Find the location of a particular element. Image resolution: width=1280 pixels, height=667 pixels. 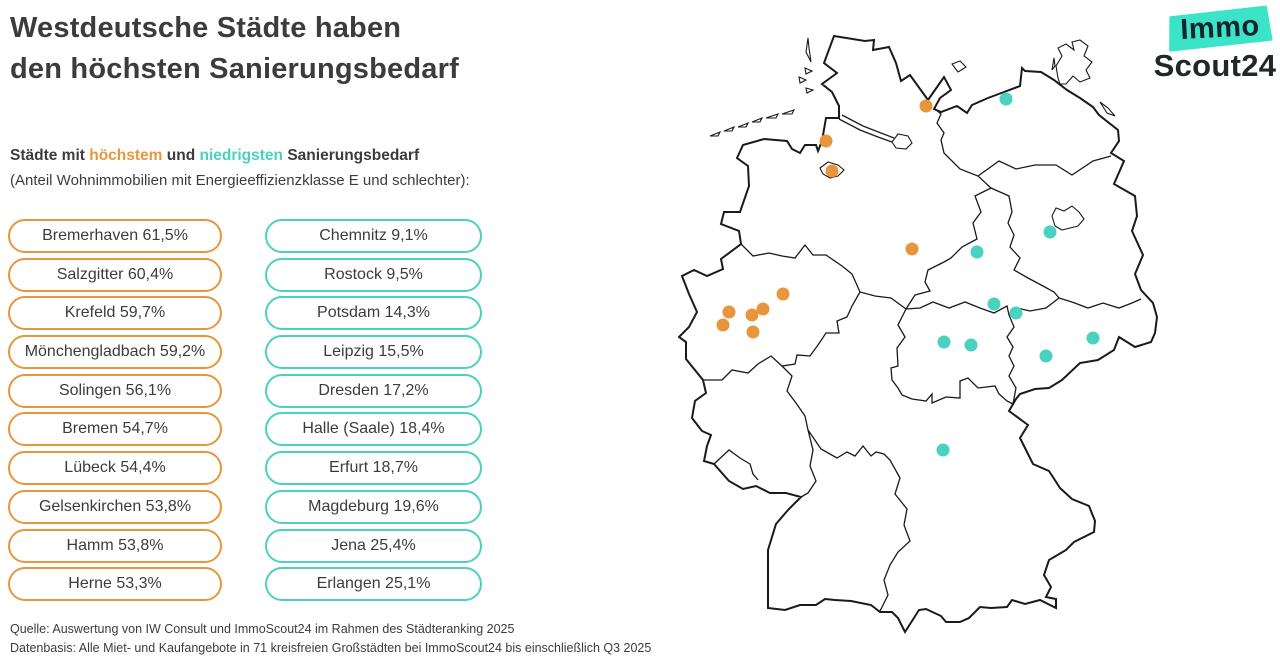

logo-scout24-text: Scout24 is located at coordinates (1215, 65).